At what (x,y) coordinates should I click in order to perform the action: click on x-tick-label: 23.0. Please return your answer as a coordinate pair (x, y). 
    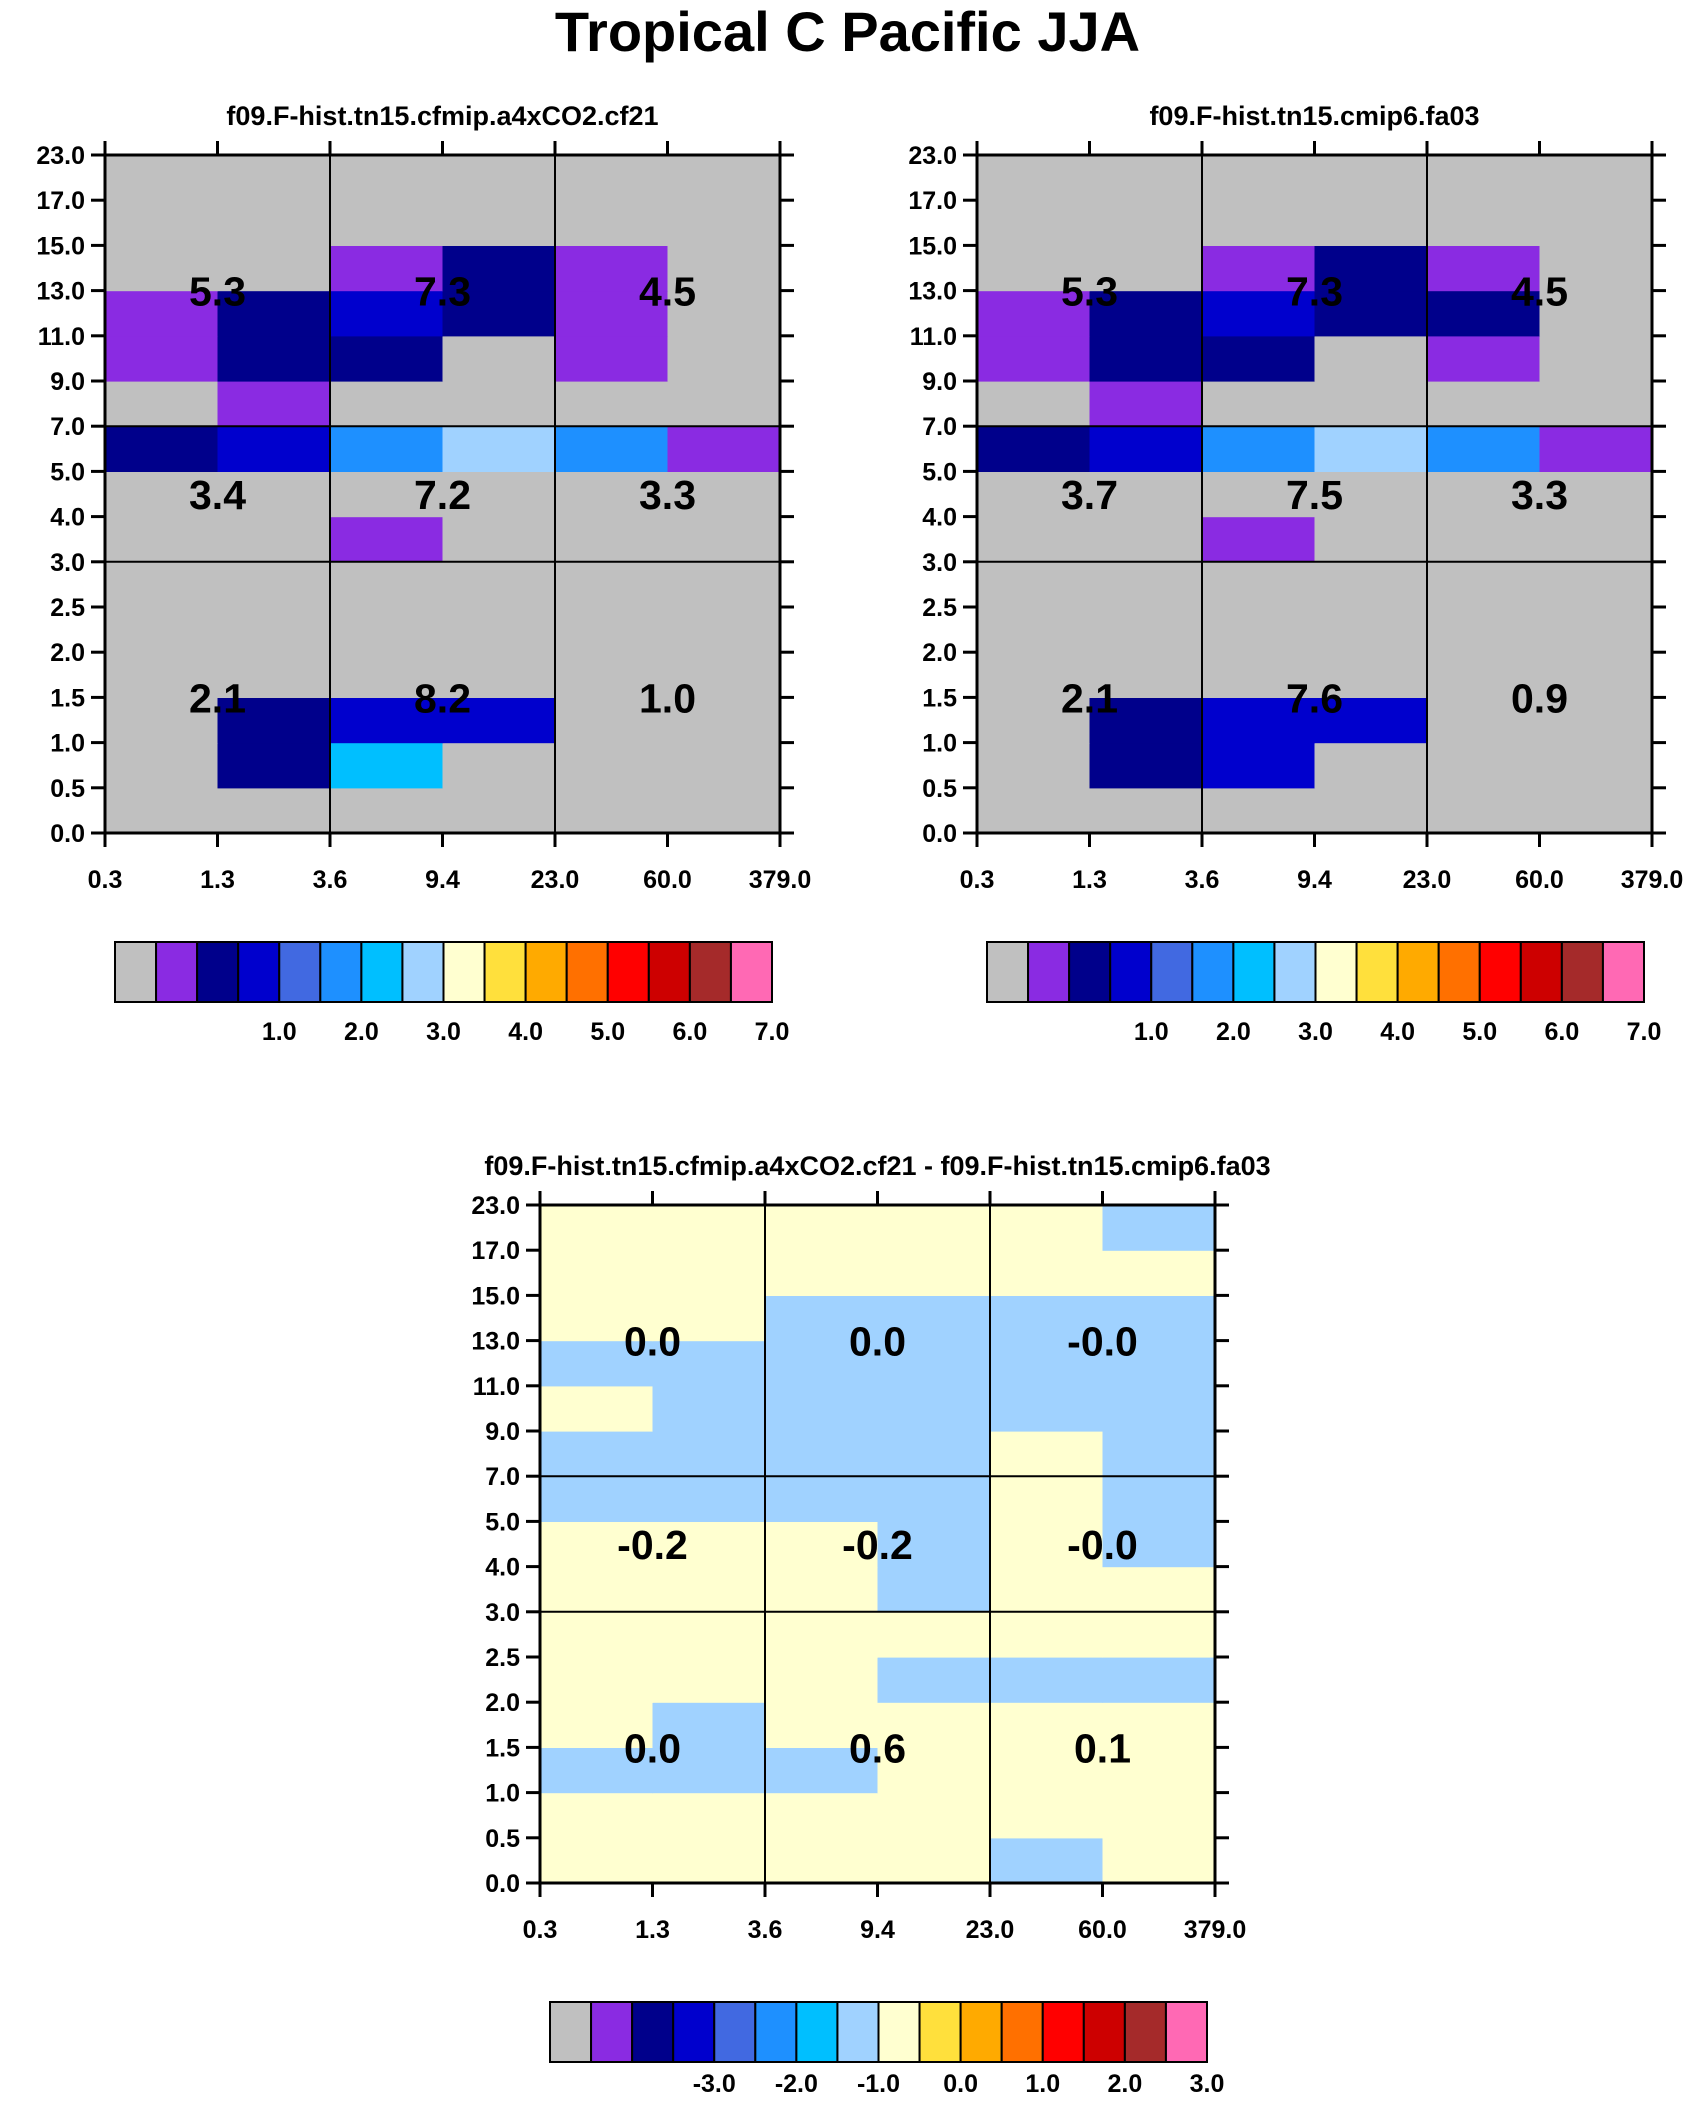
    Looking at the image, I should click on (555, 880).